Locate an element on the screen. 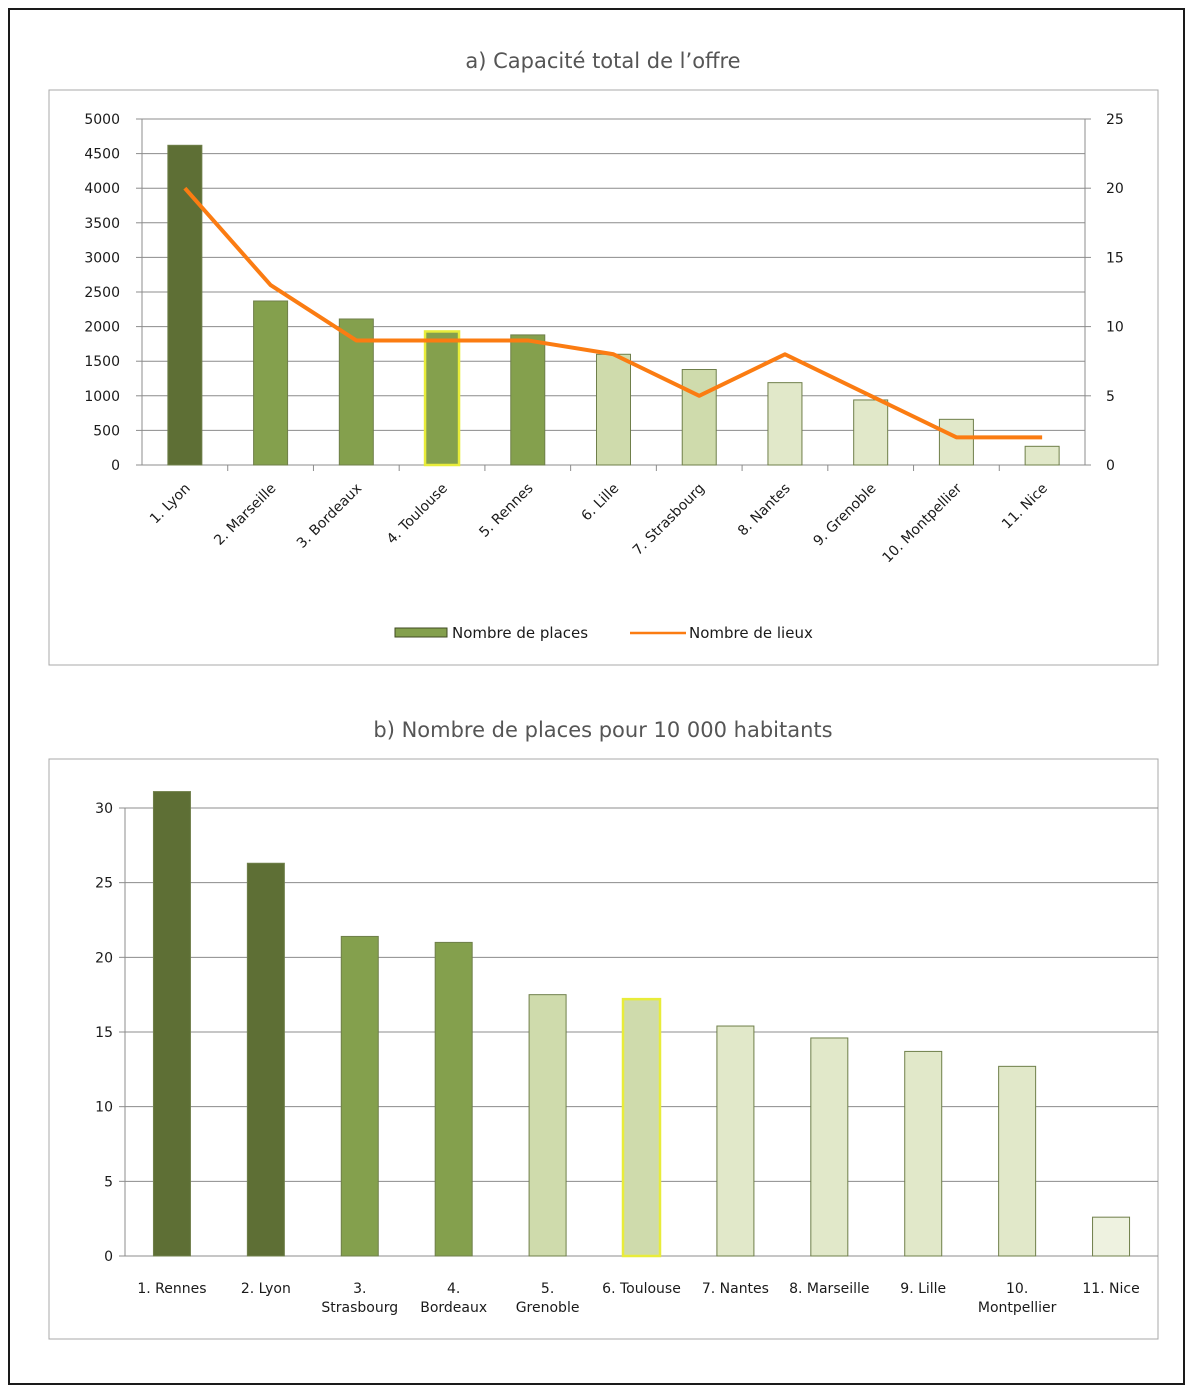 The image size is (1195, 1393). chart-a-x-tick-label: 9. Grenoble is located at coordinates (845, 515).